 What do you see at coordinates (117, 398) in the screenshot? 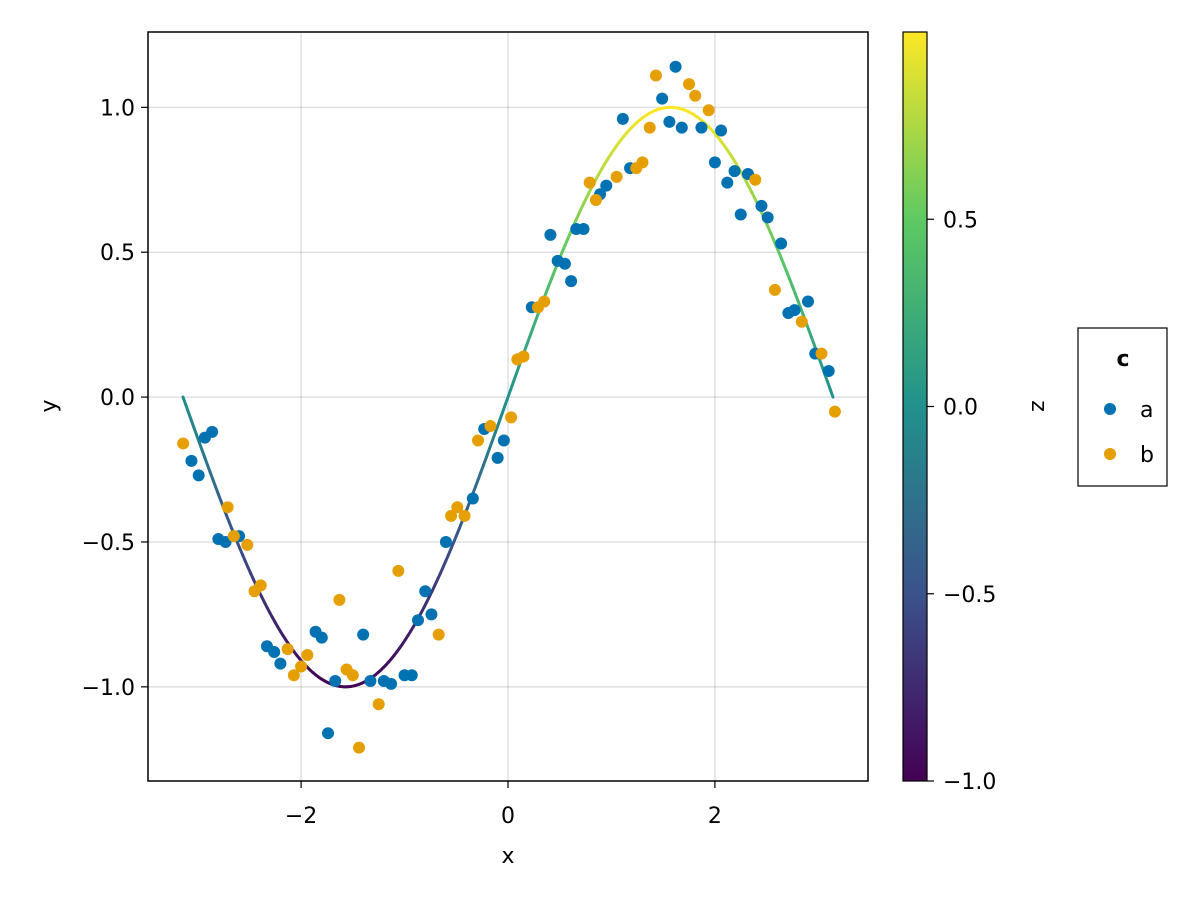
I see `y-tick-label: 0.0` at bounding box center [117, 398].